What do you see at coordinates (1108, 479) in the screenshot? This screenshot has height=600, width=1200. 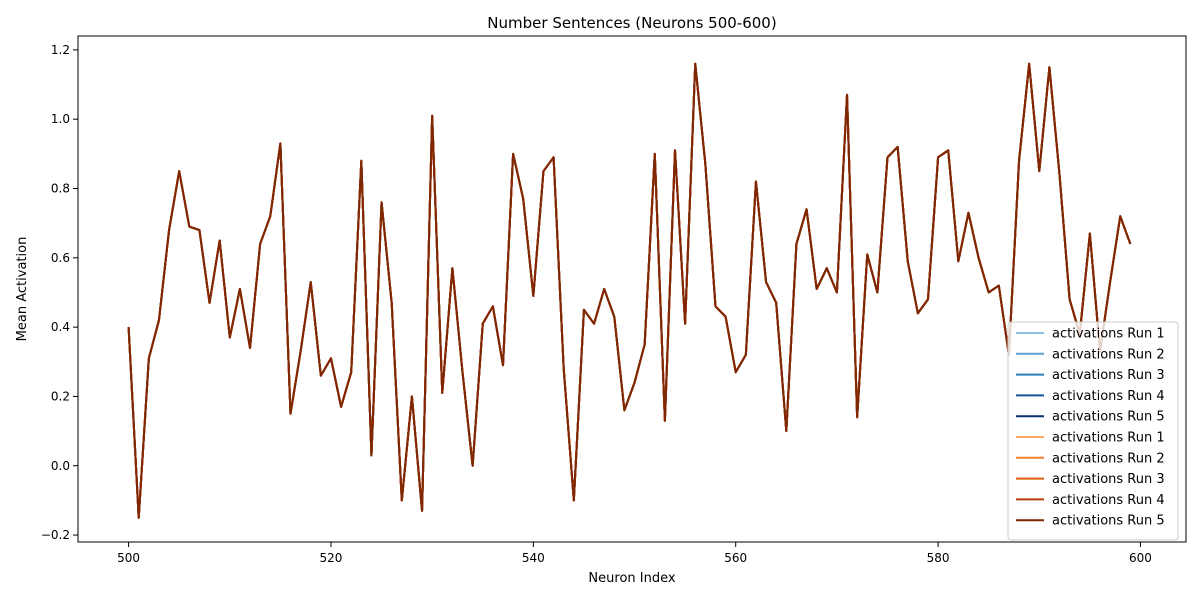 I see `legend-label-8: activations Run 3` at bounding box center [1108, 479].